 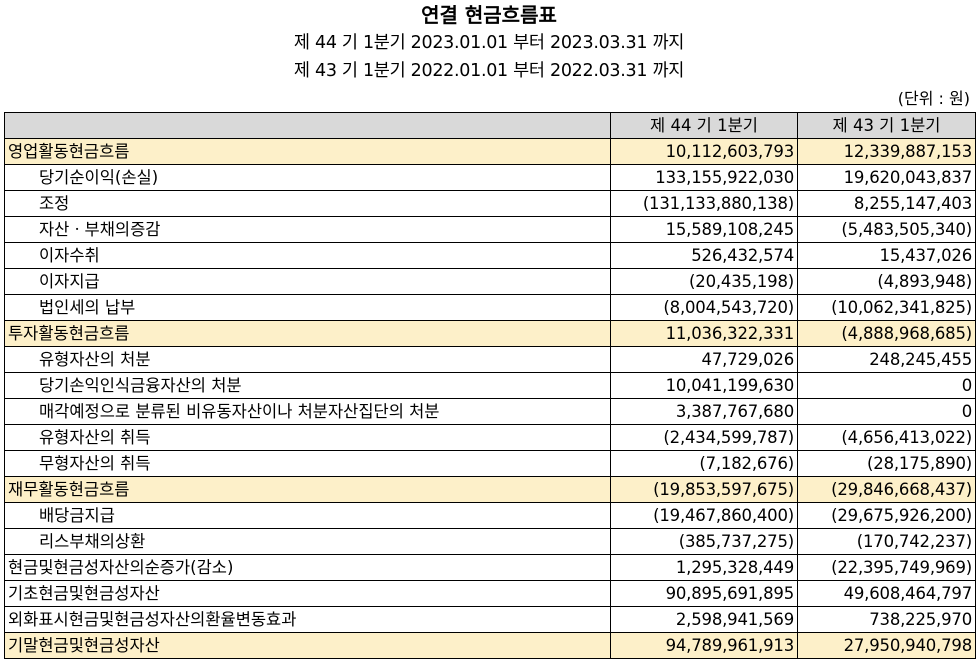 I want to click on row-label: 투자활동현금흐름, so click(x=307, y=333).